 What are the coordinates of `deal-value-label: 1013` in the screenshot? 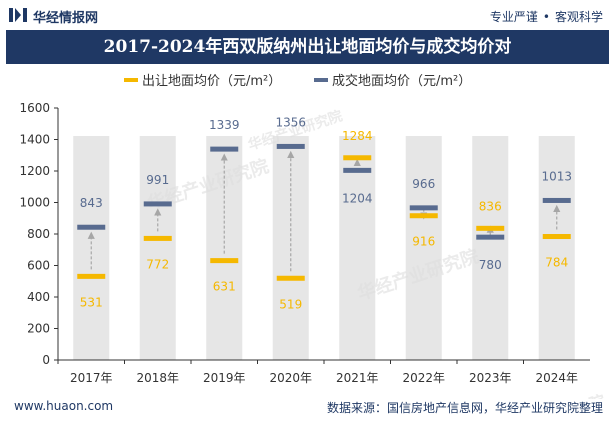 It's located at (556, 176).